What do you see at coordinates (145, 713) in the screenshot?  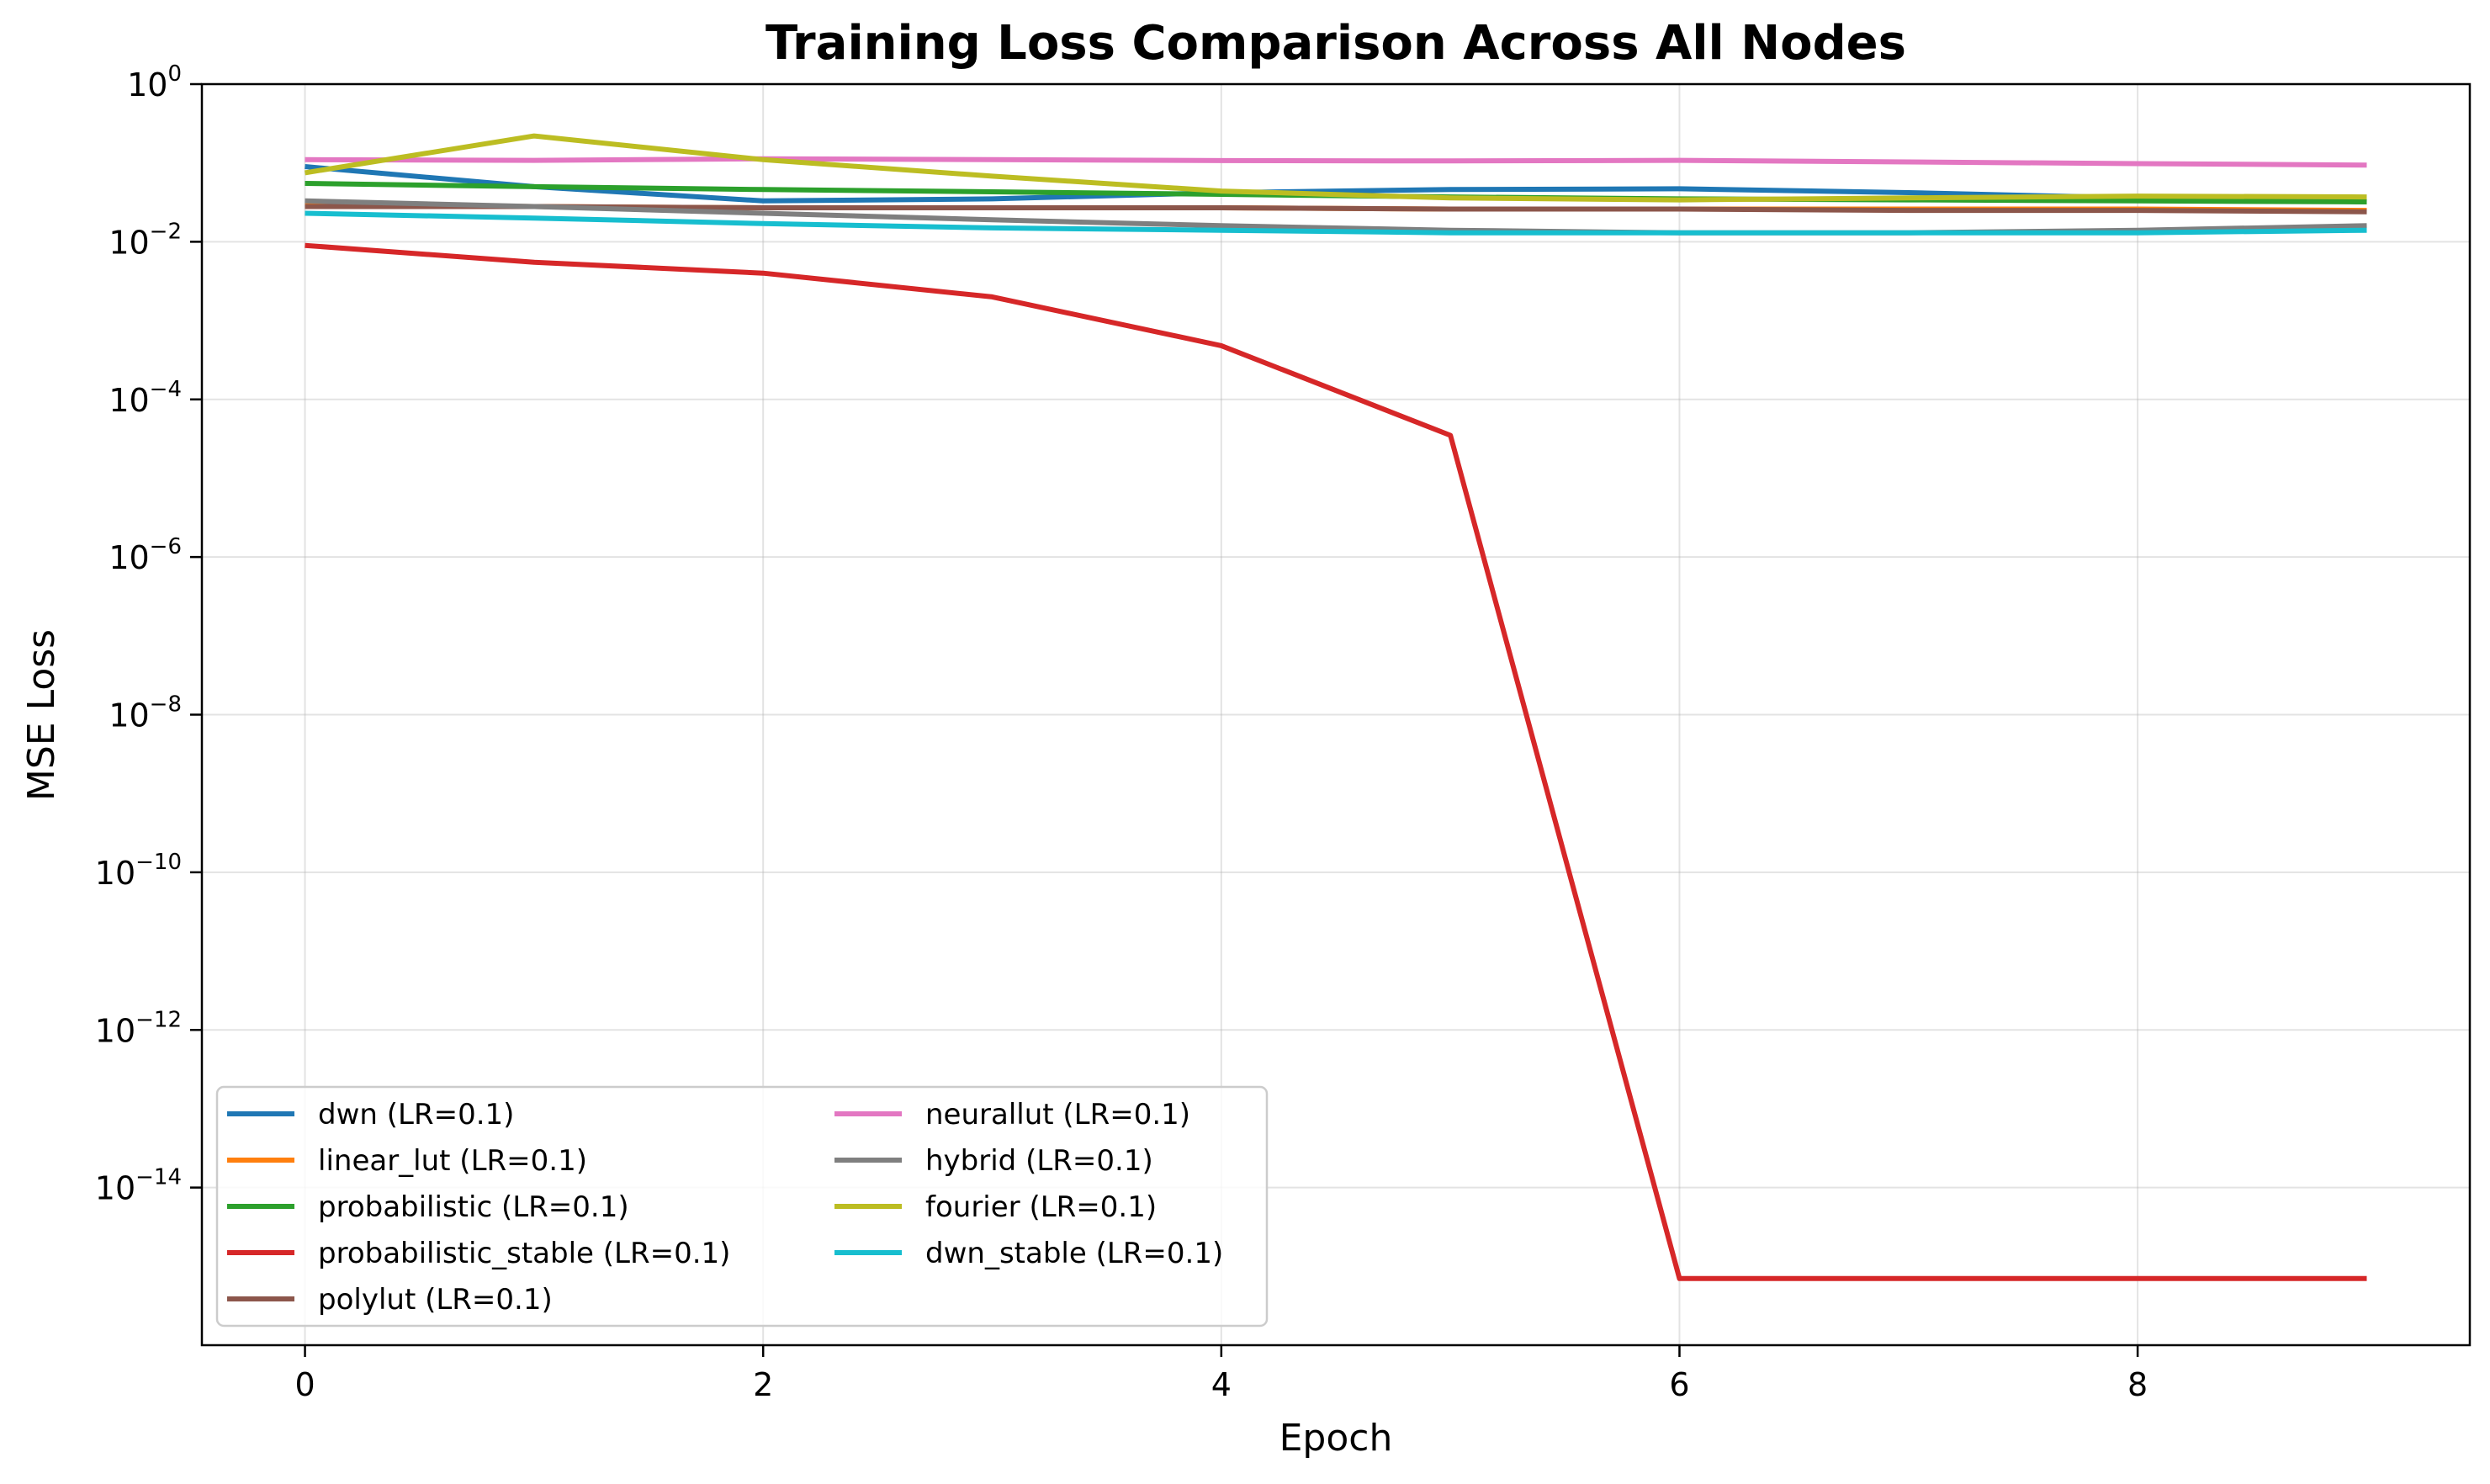 I see `y-tick-label: 10⁻⁸` at bounding box center [145, 713].